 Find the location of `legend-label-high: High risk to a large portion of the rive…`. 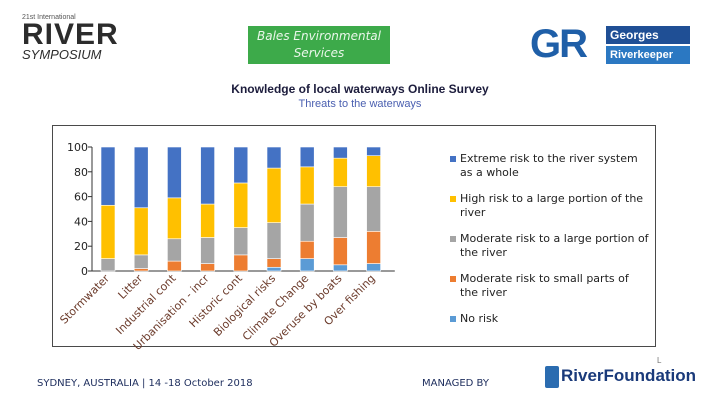

legend-label-high: High risk to a large portion of the rive… is located at coordinates (552, 205).